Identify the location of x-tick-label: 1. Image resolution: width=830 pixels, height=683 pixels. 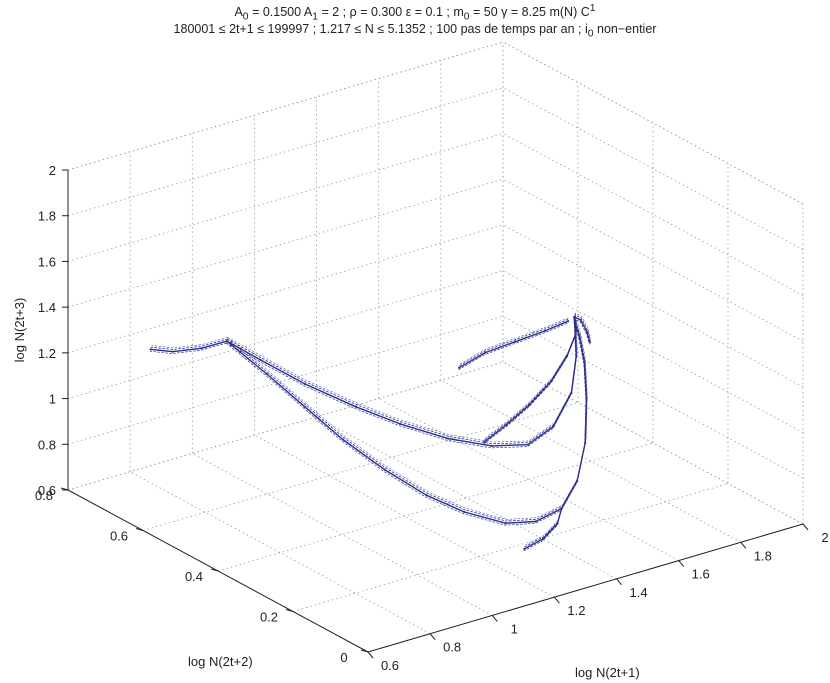
(514, 628).